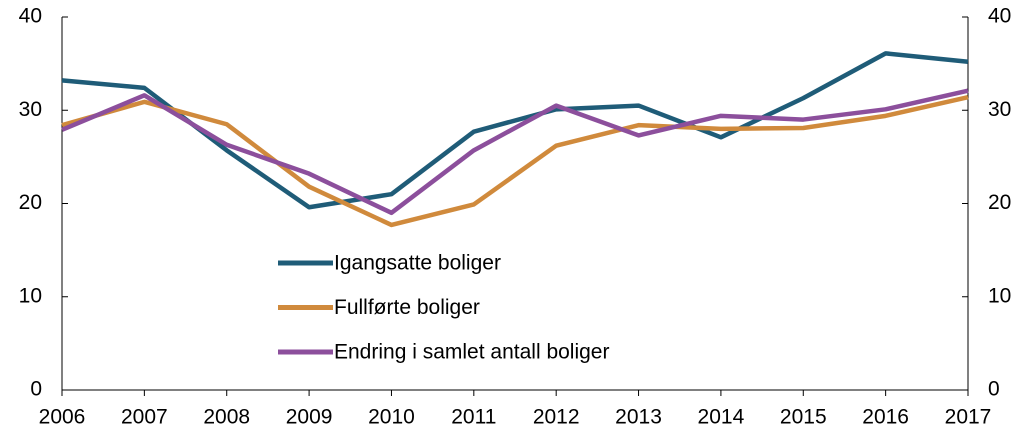  Describe the element at coordinates (417, 263) in the screenshot. I see `legend-label: Igangsatte boliger` at that location.